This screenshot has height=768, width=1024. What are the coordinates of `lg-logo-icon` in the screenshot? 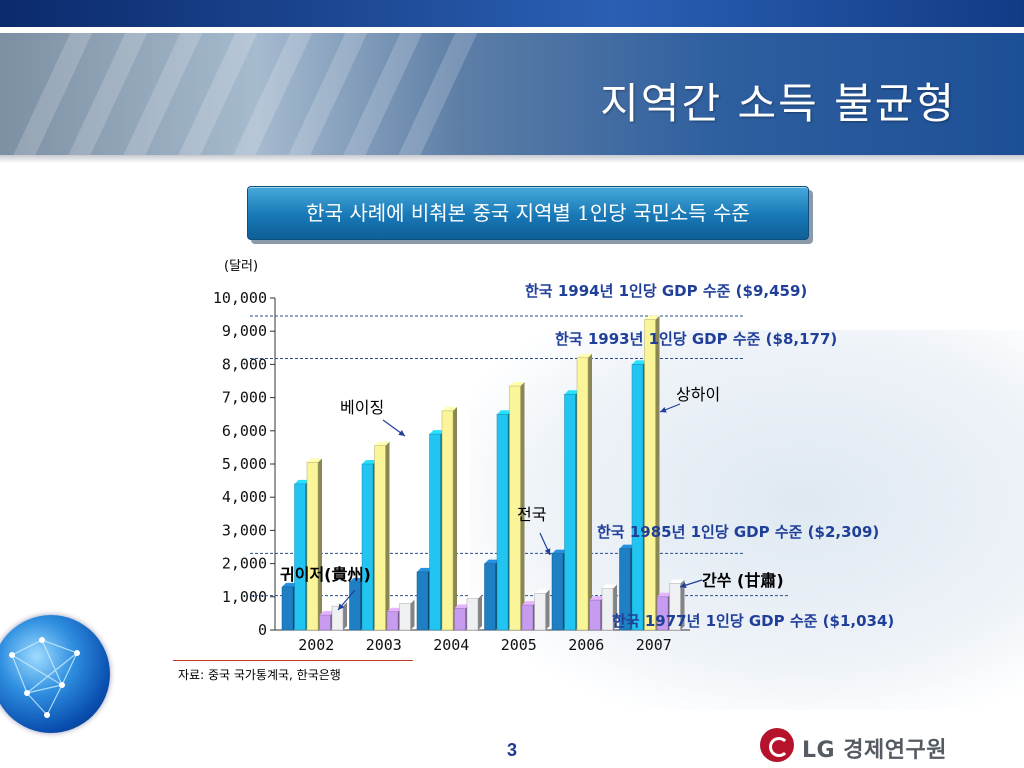 It's located at (777, 745).